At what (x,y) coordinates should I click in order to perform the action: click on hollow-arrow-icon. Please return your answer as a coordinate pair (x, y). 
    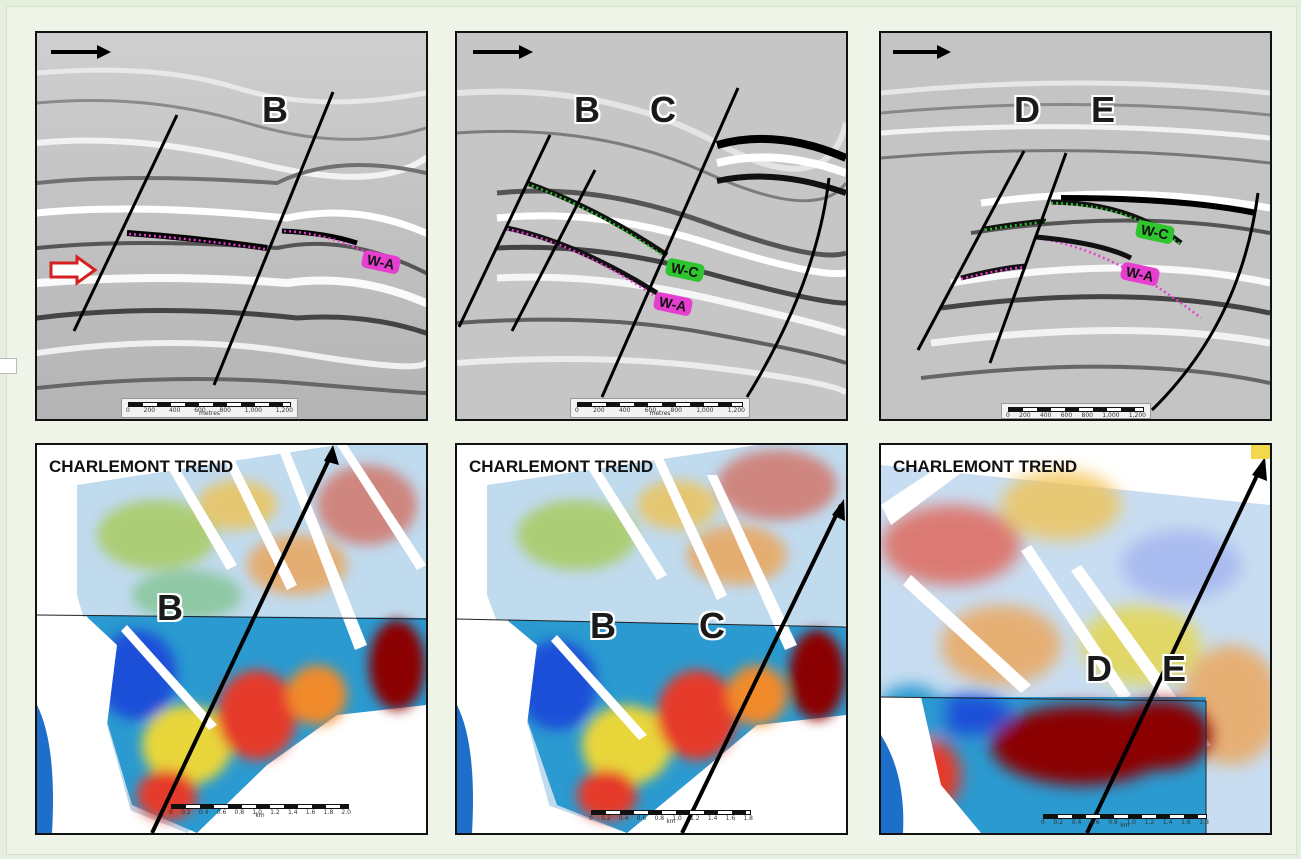
    Looking at the image, I should click on (73, 270).